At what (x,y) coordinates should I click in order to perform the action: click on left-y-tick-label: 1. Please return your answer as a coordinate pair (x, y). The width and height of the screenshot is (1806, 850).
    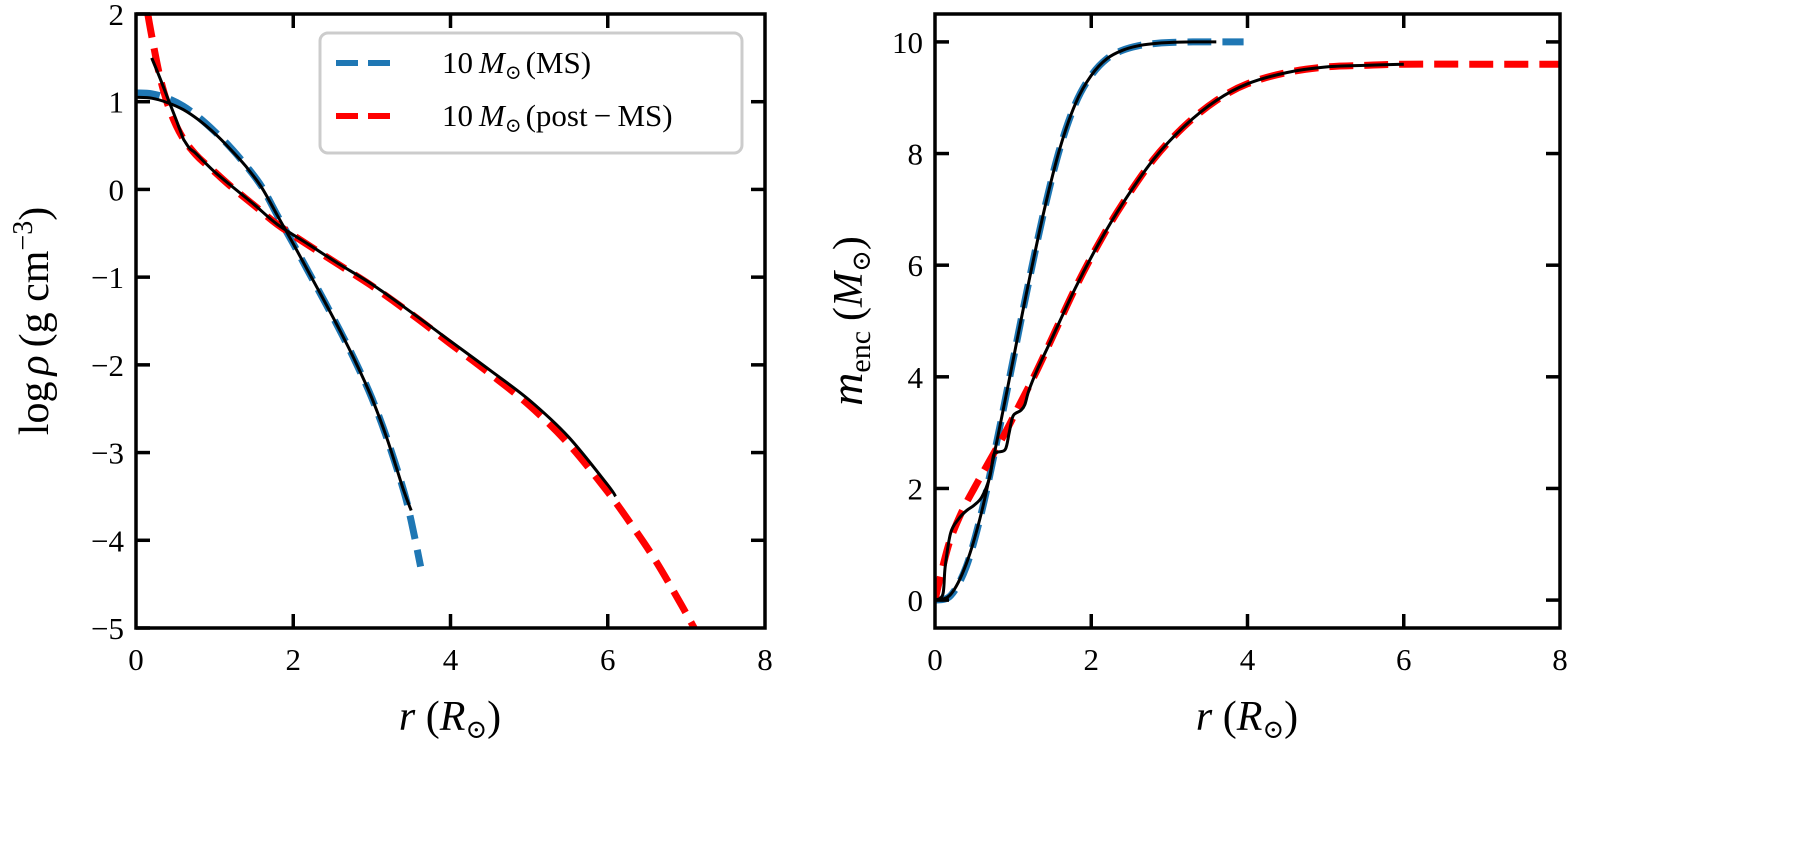
    Looking at the image, I should click on (117, 102).